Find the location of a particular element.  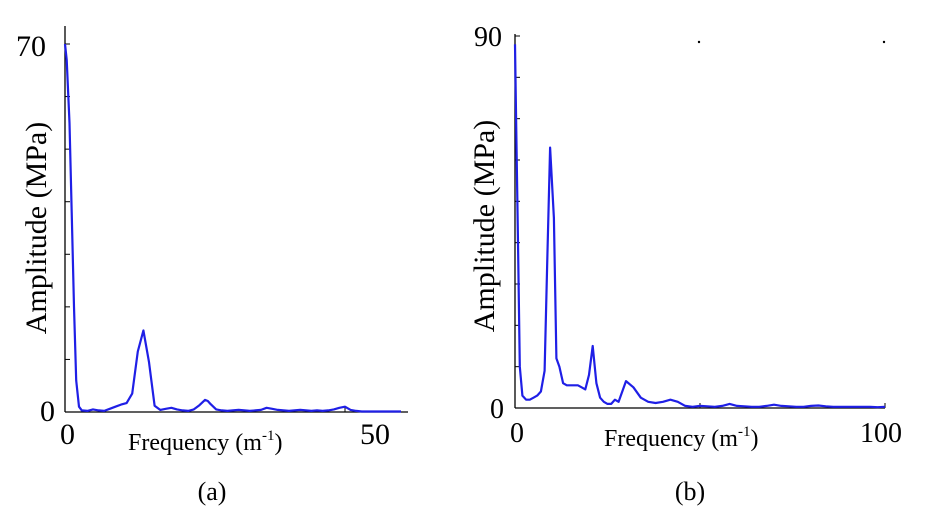

y-tick-label-top: 70 is located at coordinates (31, 46).